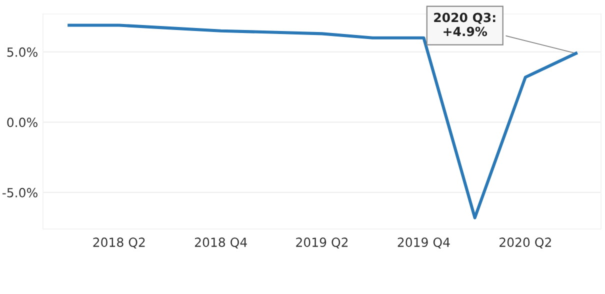  I want to click on y-tick-label: 0.0%, so click(22, 123).